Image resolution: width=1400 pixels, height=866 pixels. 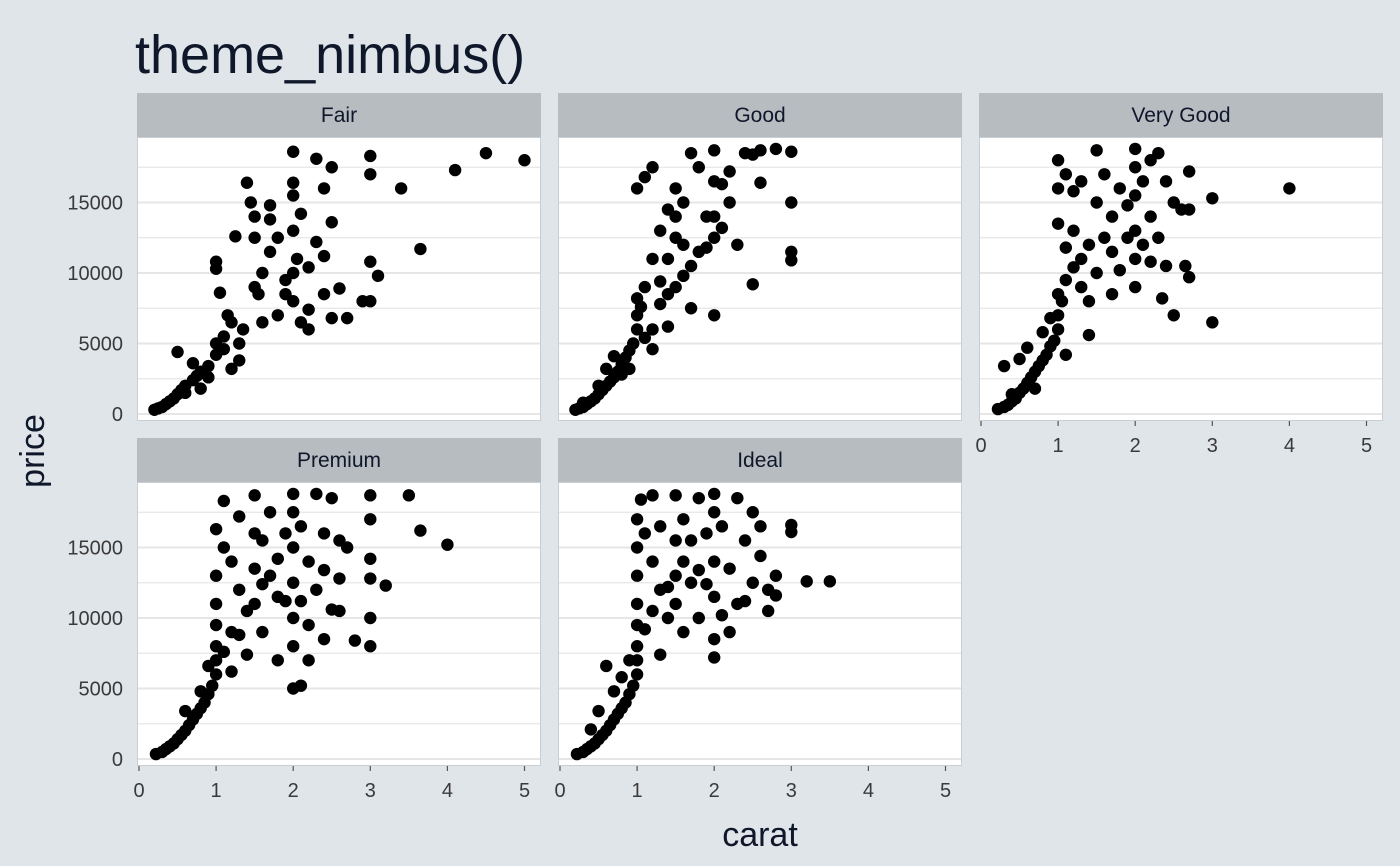 I want to click on facet-strip-label: Good, so click(x=759, y=115).